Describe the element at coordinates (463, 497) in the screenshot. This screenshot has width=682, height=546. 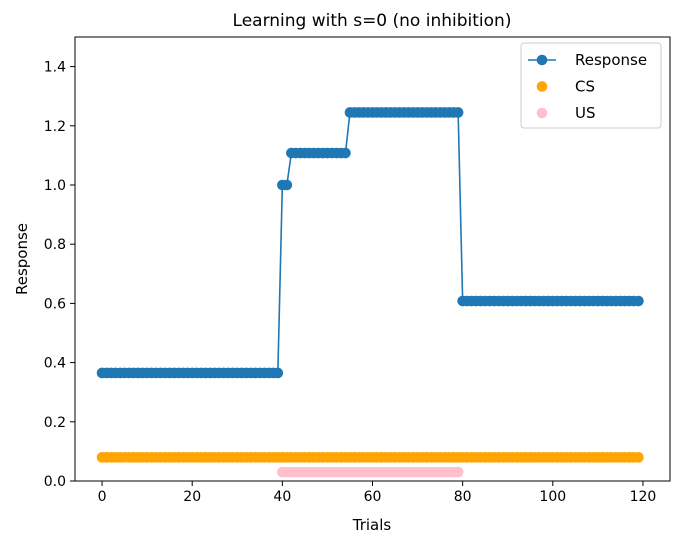
I see `x-tick-label: 80` at that location.